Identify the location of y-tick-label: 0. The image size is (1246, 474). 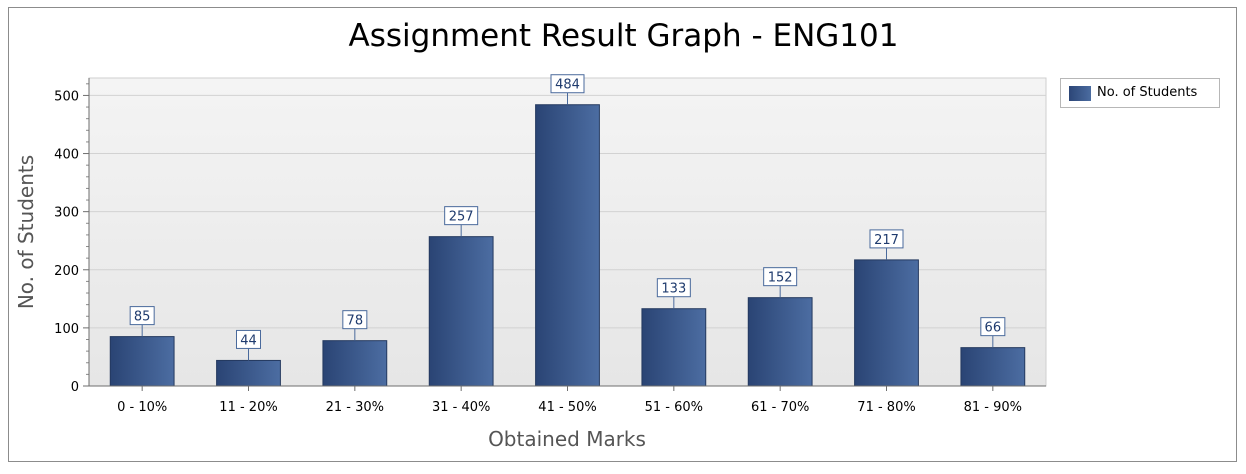
(75, 387).